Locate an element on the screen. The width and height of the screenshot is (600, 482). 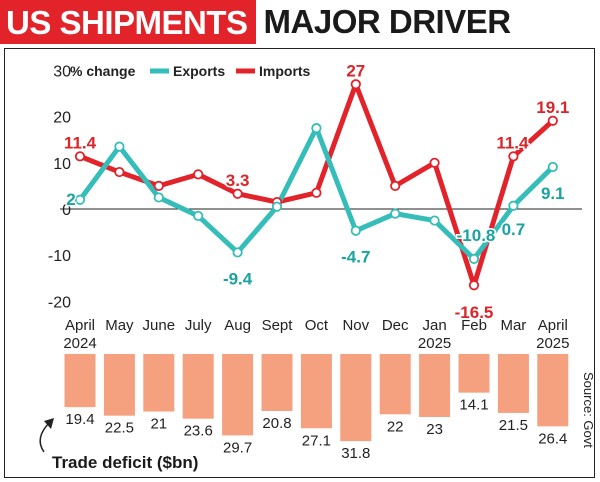
x-tick-label: Jan is located at coordinates (435, 325).